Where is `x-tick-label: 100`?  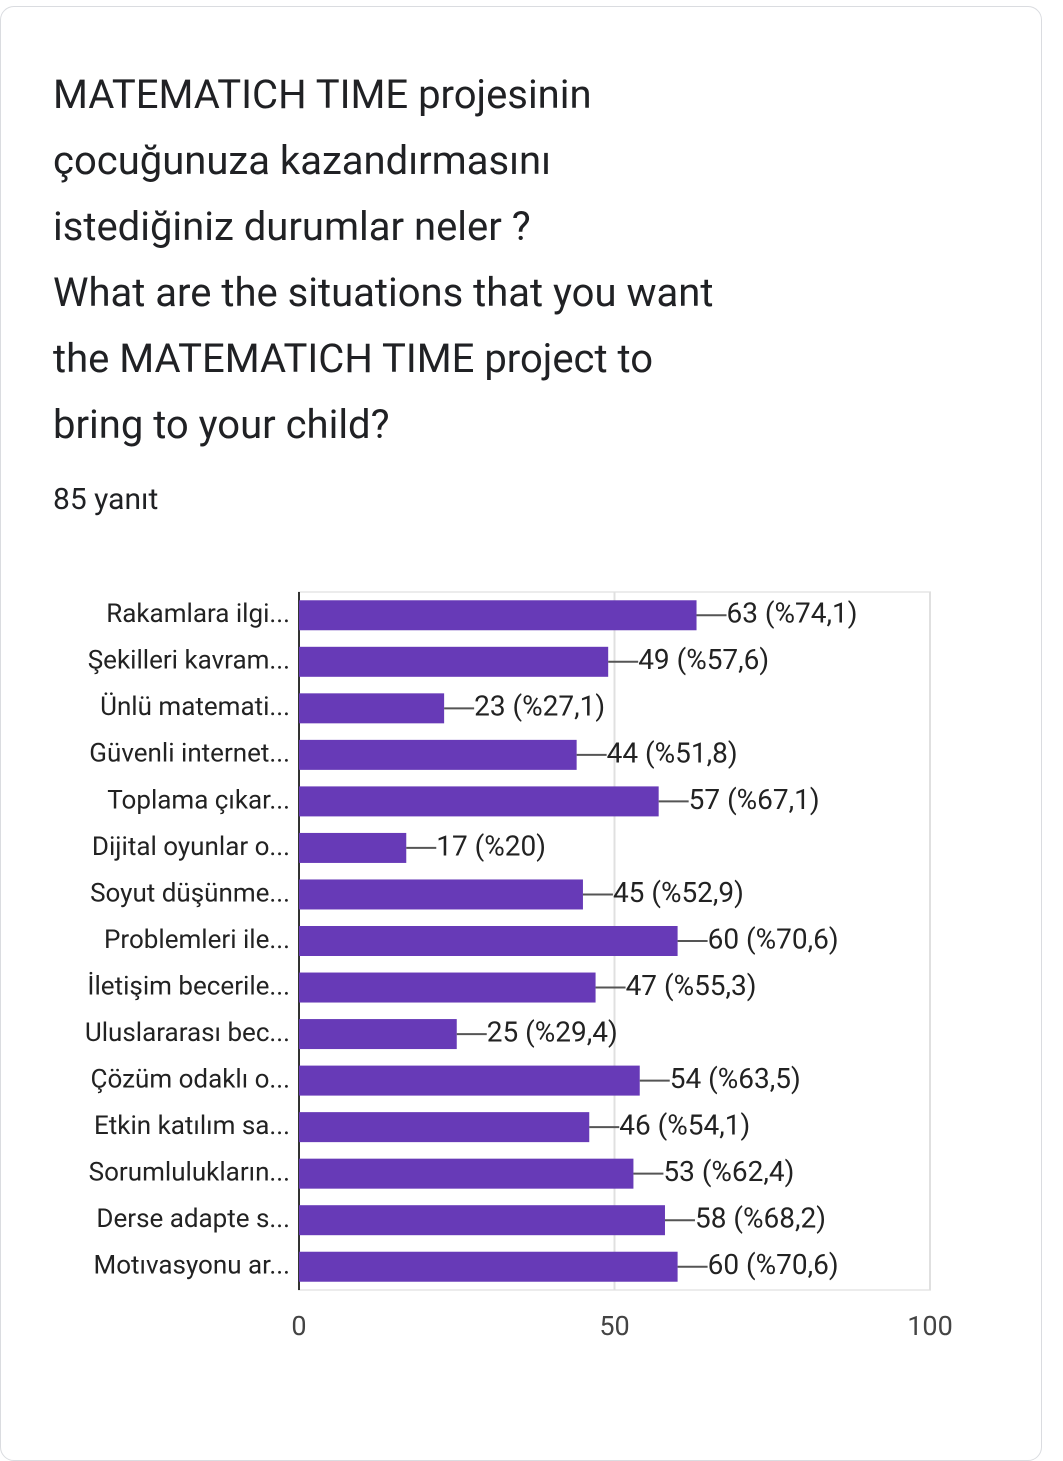
x-tick-label: 100 is located at coordinates (930, 1326).